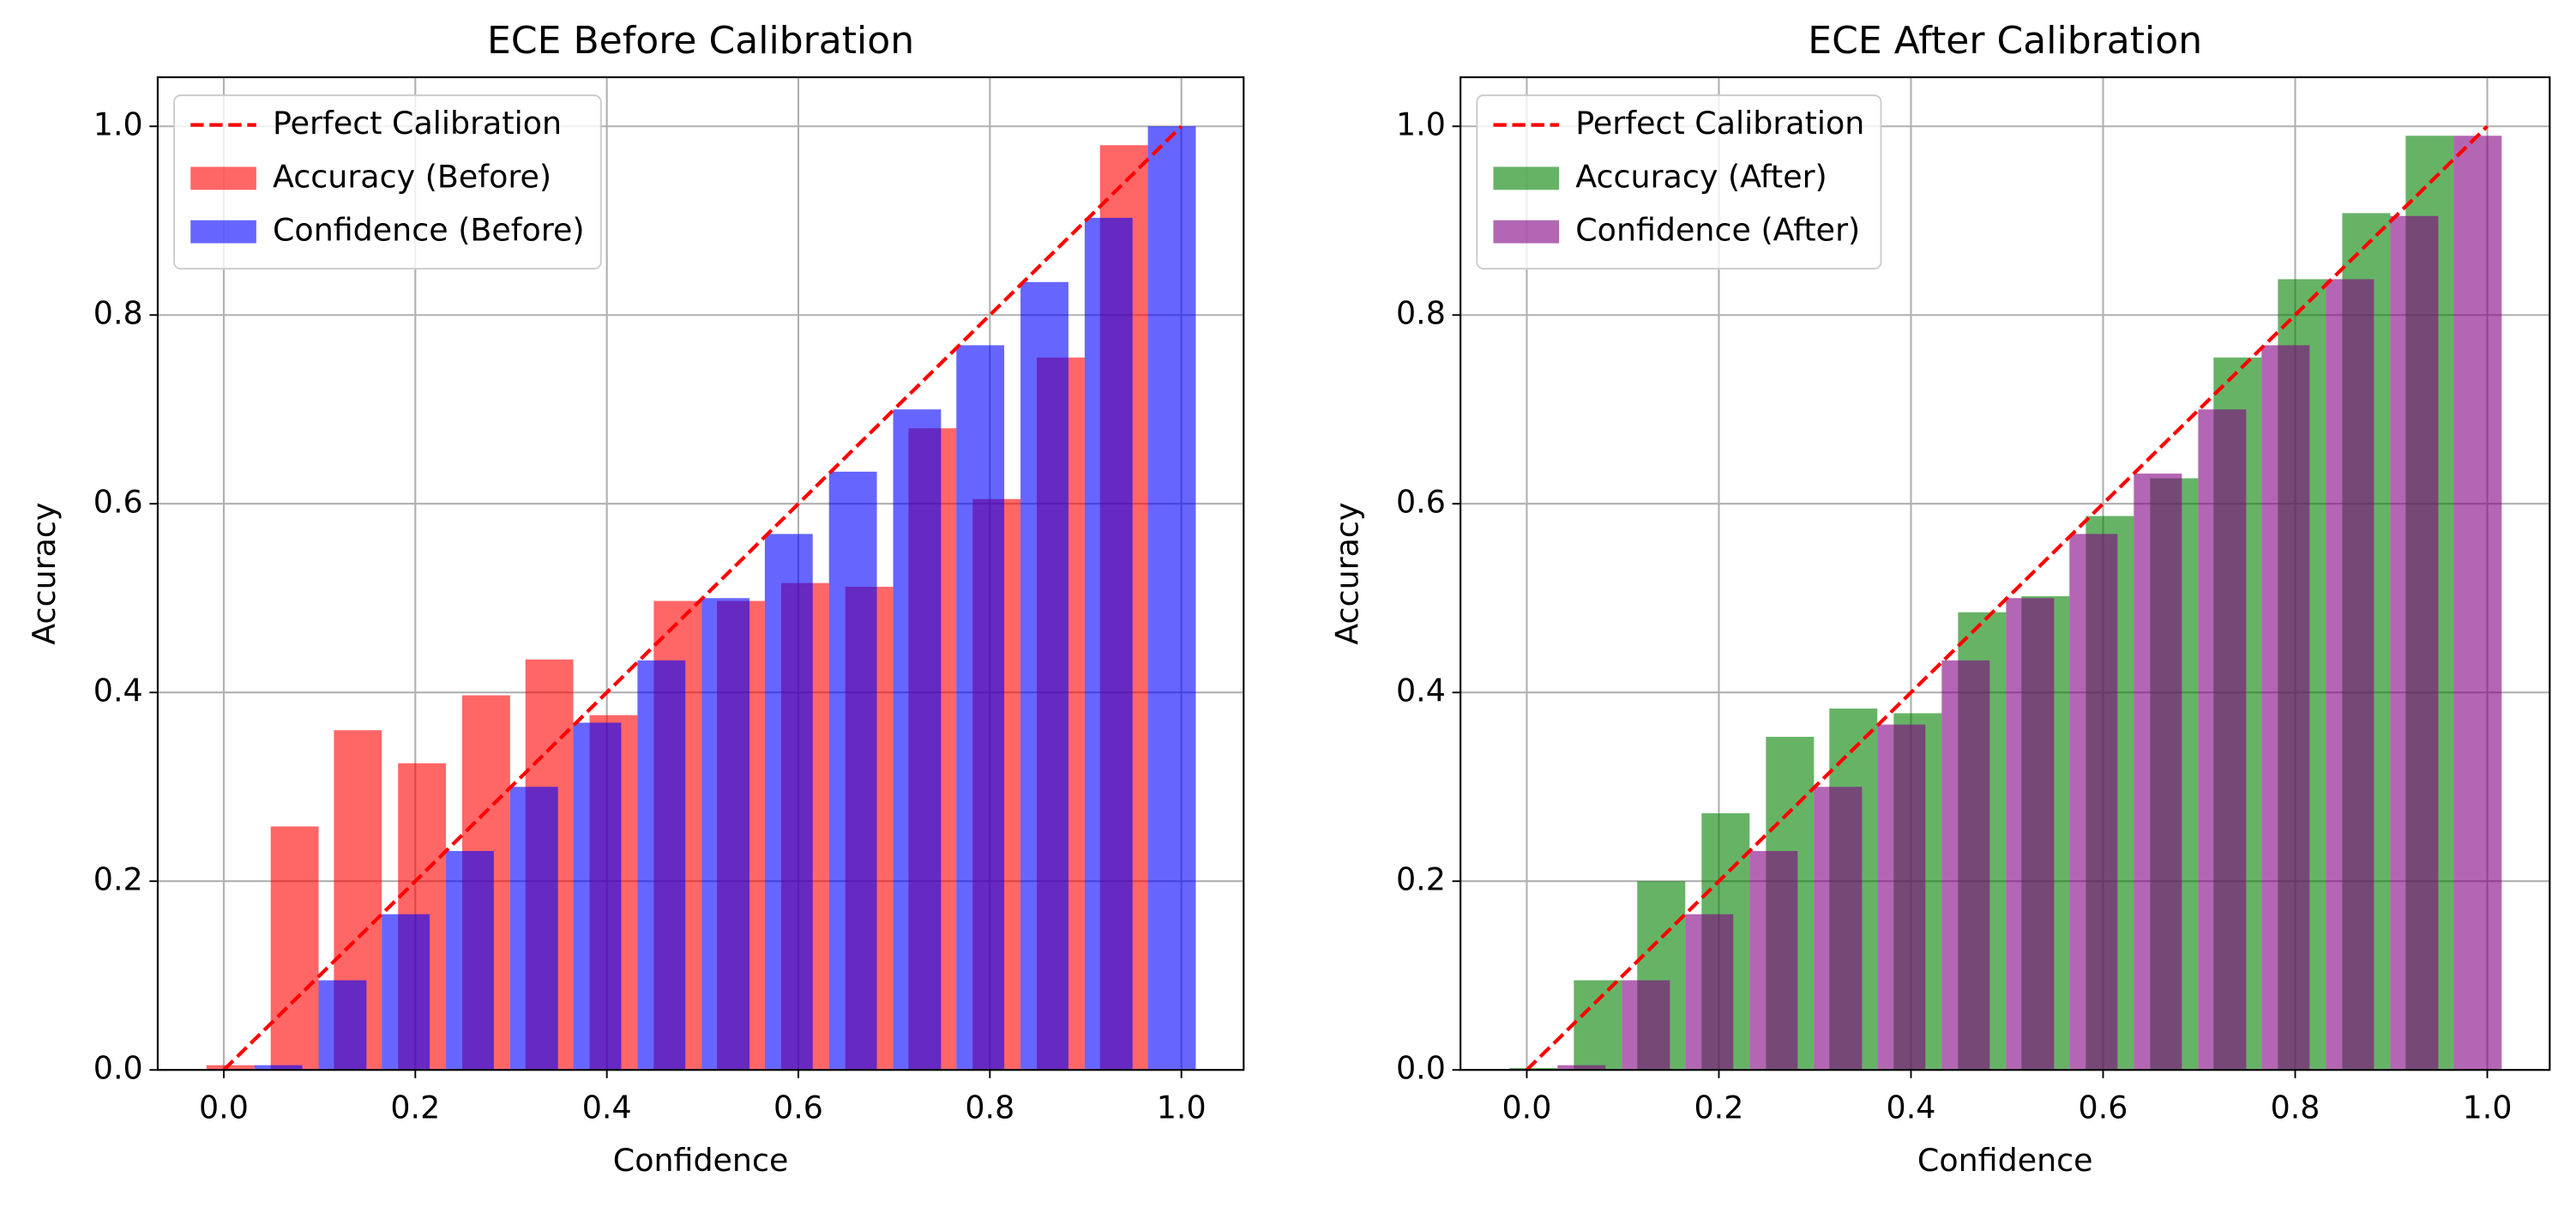 Image resolution: width=2576 pixels, height=1207 pixels. I want to click on legend-label: Confidence (Before), so click(429, 231).